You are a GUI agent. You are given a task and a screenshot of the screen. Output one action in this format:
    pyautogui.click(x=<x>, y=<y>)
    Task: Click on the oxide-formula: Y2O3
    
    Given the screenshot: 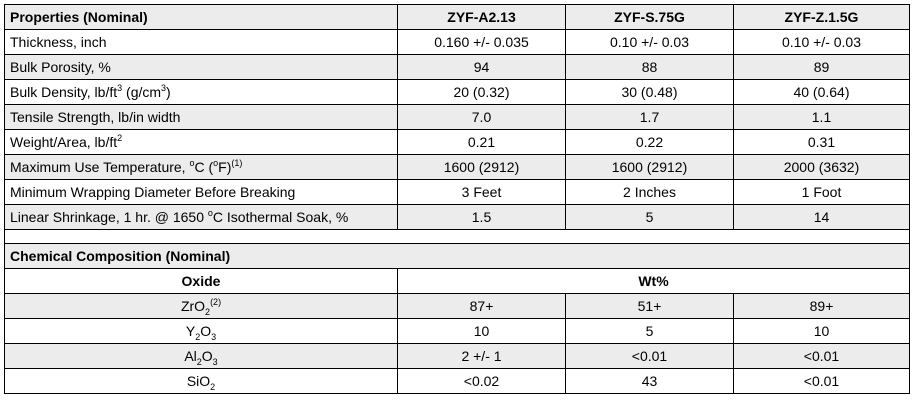 What is the action you would take?
    pyautogui.click(x=201, y=331)
    